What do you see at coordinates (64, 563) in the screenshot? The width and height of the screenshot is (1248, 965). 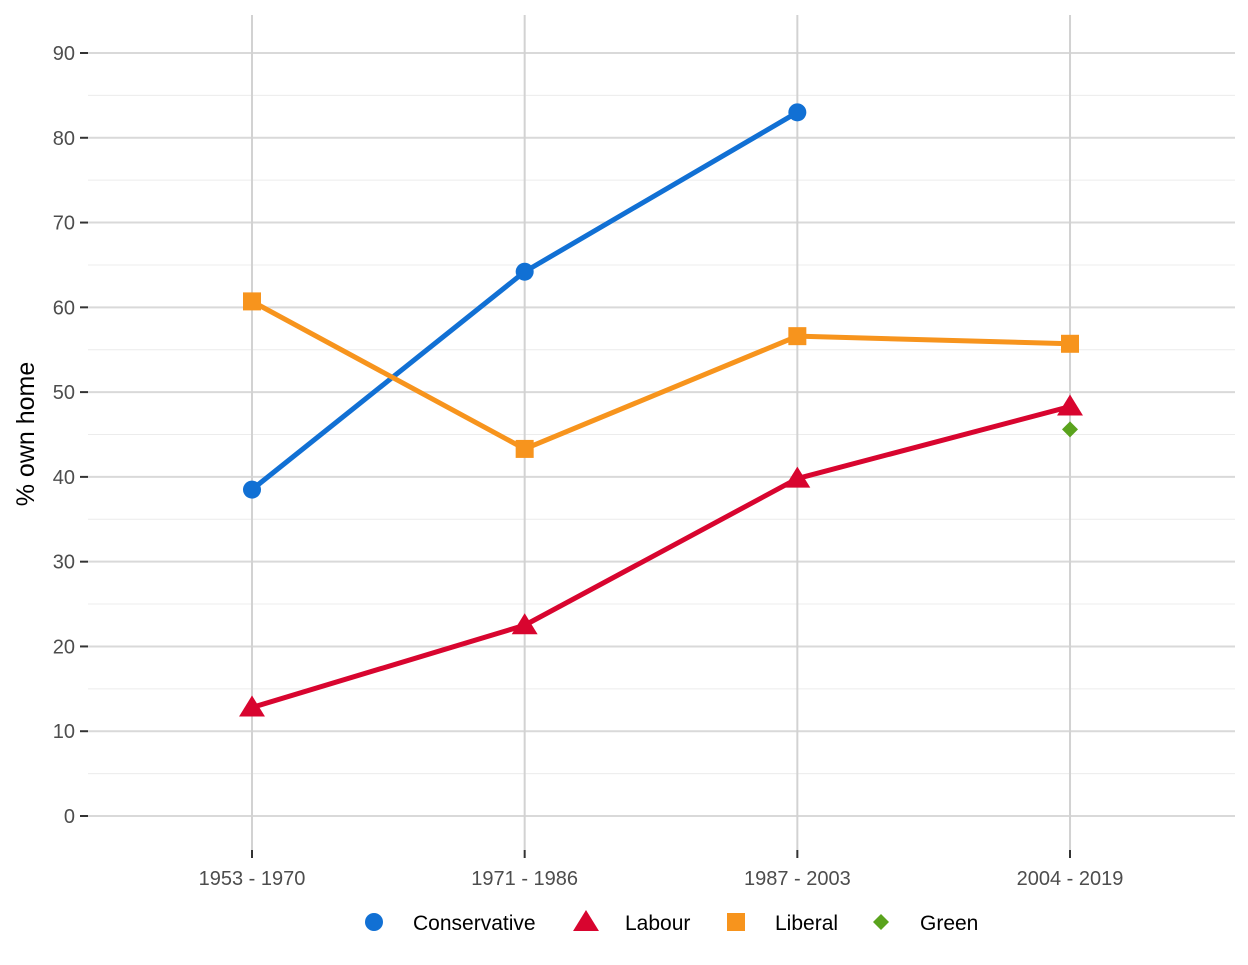 I see `y-tick-label: 30` at bounding box center [64, 563].